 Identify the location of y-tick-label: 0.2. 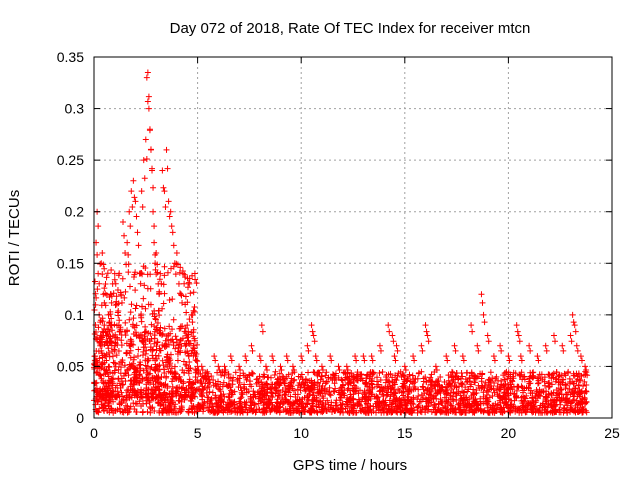
(75, 212).